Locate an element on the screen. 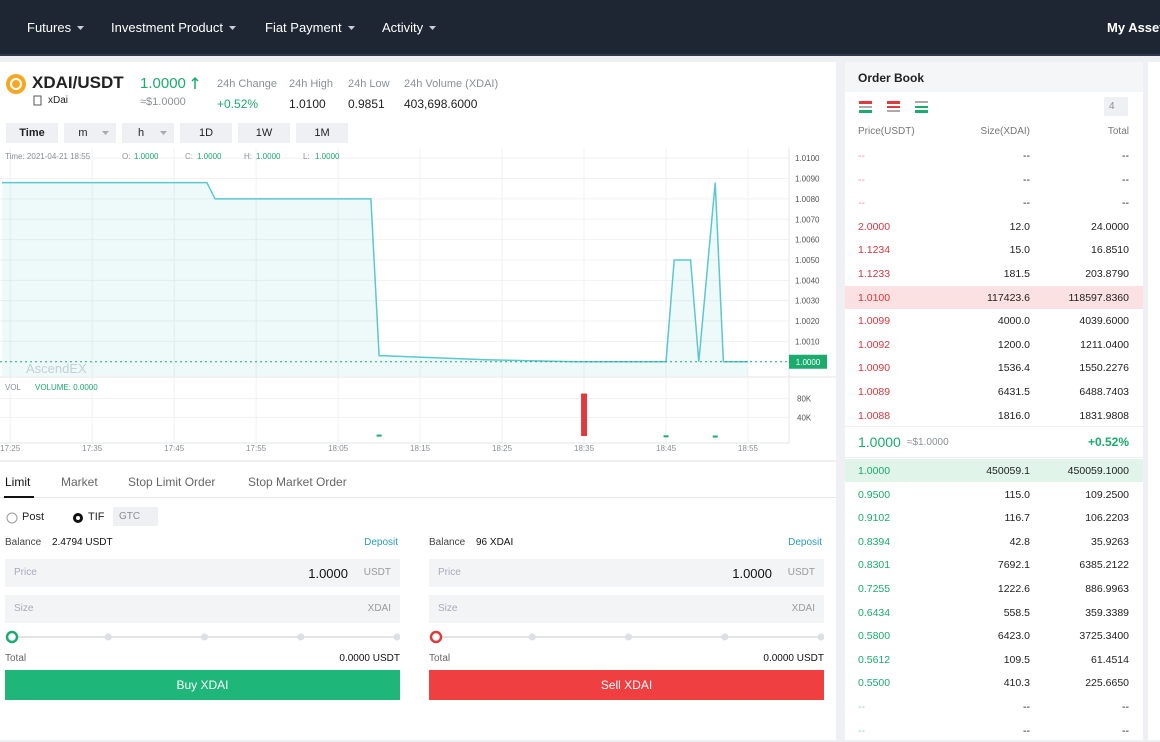 Image resolution: width=1160 pixels, height=742 pixels. book-row: 2.0000 12.0 24.0000 is located at coordinates (994, 226).